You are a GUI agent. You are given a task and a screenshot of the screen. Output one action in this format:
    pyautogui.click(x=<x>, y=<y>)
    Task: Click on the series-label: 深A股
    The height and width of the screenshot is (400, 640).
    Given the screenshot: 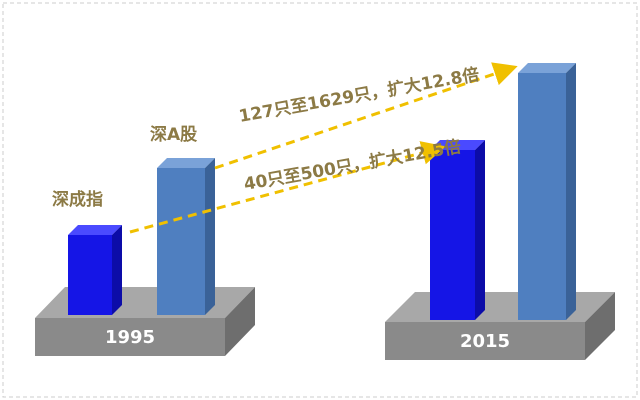 What is the action you would take?
    pyautogui.click(x=173, y=134)
    